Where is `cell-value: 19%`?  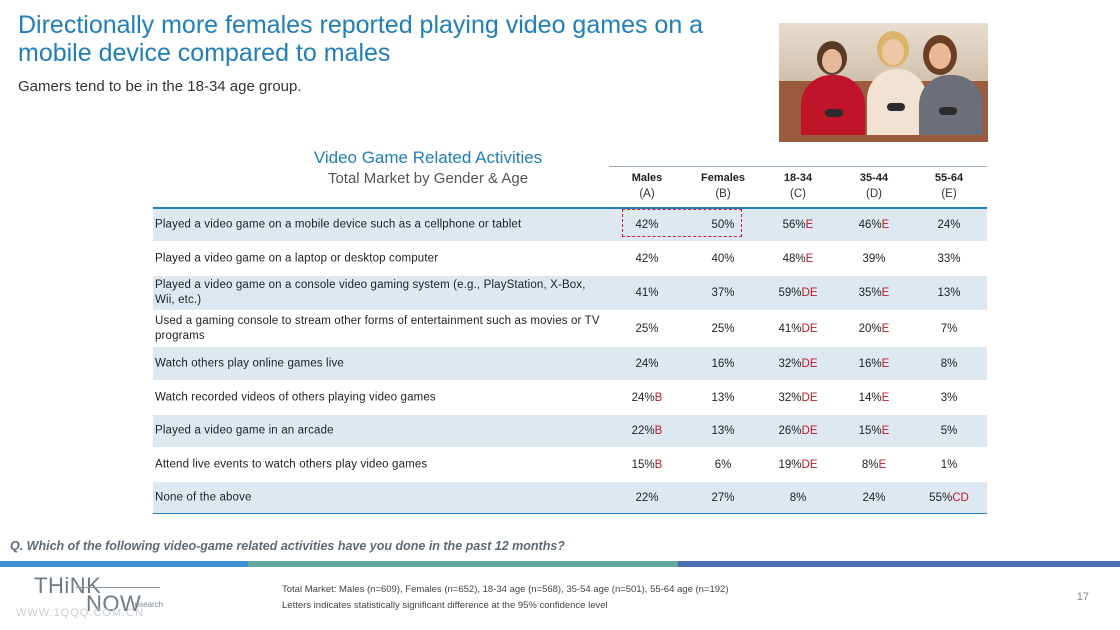 cell-value: 19% is located at coordinates (790, 464).